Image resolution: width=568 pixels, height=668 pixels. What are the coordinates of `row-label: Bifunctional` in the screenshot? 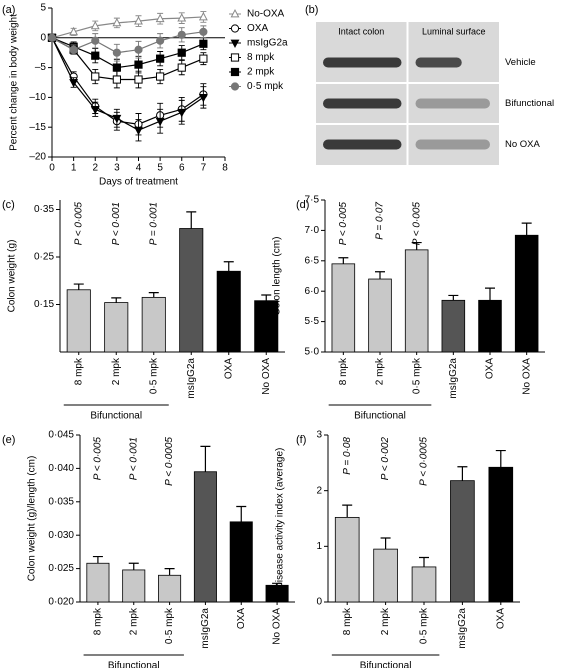 It's located at (529, 103).